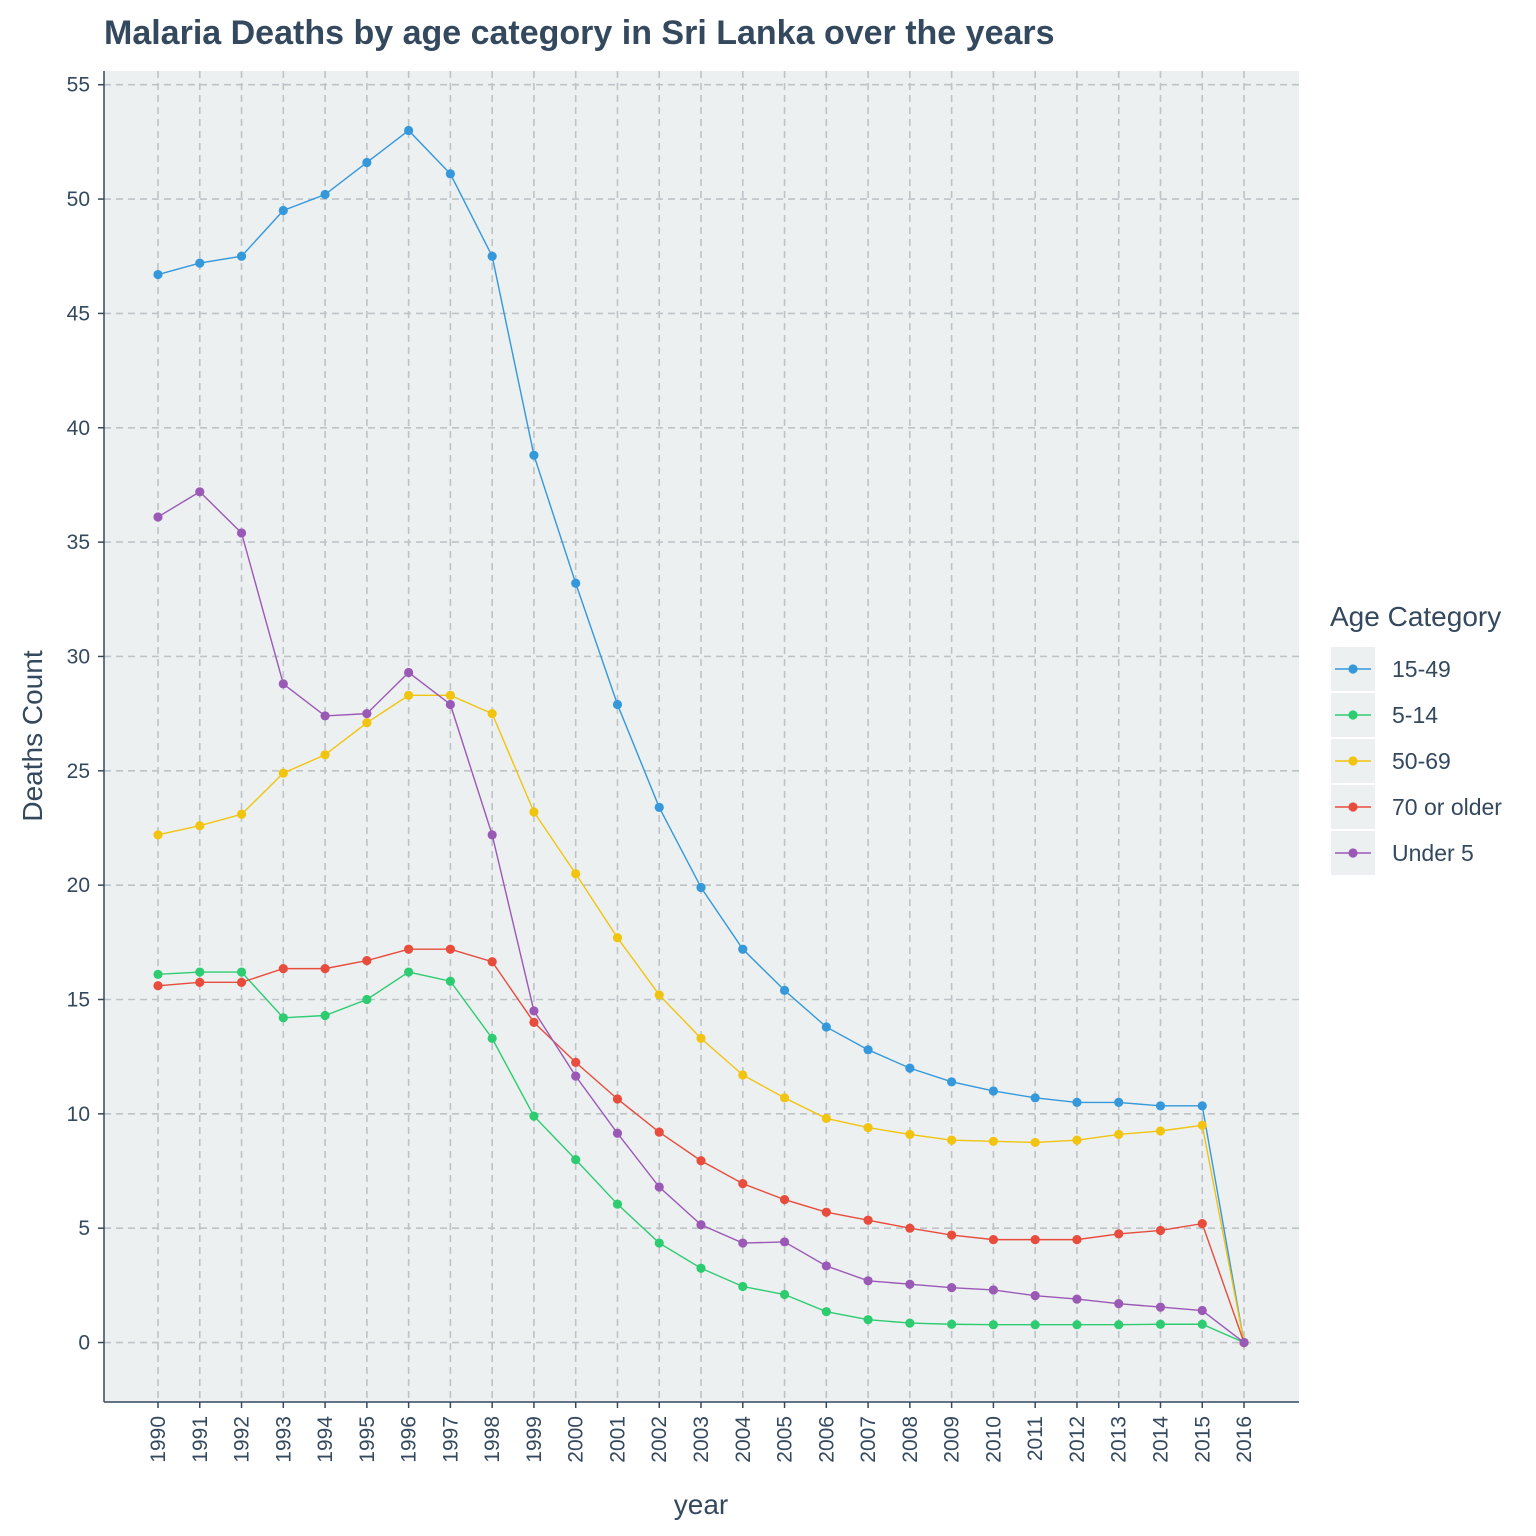 The image size is (1536, 1536). What do you see at coordinates (158, 1439) in the screenshot?
I see `x-tick-label: 1990` at bounding box center [158, 1439].